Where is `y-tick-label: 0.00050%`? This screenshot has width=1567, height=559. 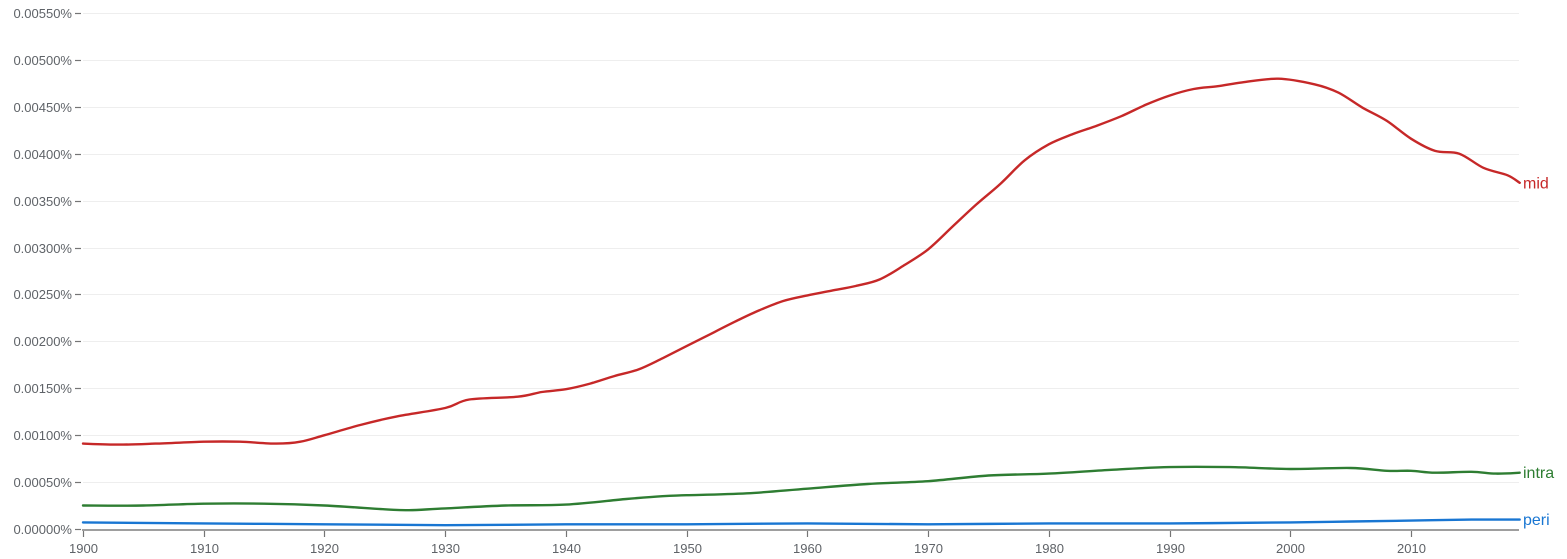
y-tick-label: 0.00050% is located at coordinates (42, 482).